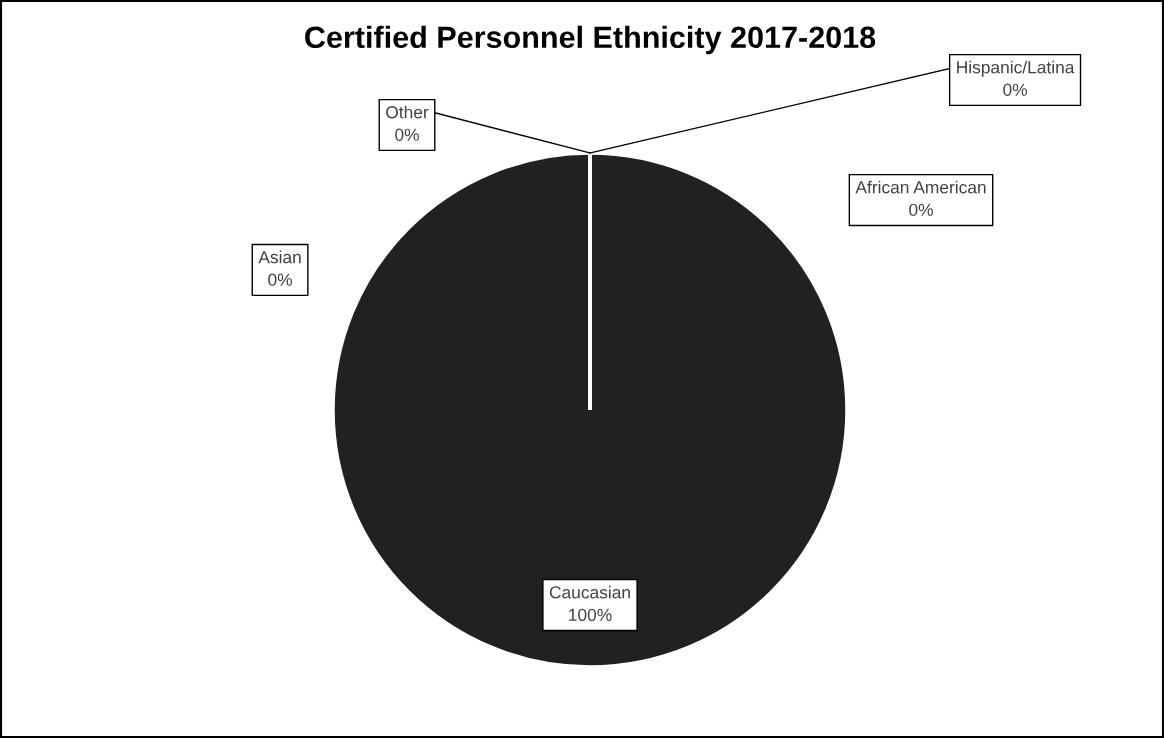 This screenshot has width=1164, height=738. I want to click on slice-label: Caucasian, so click(589, 592).